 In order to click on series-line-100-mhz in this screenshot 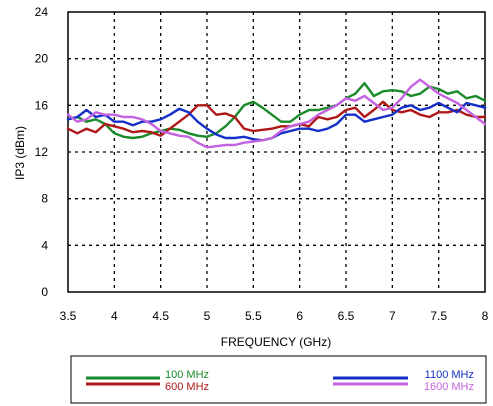, I will do `click(276, 110)`.